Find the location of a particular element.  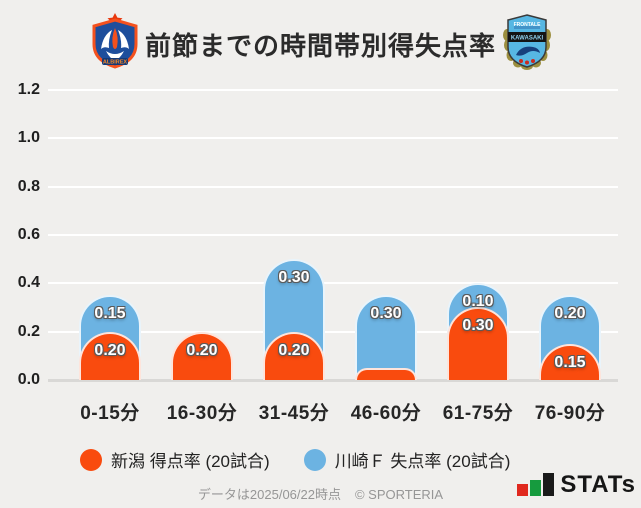

y-tick-label: 1.0 is located at coordinates (28, 138).